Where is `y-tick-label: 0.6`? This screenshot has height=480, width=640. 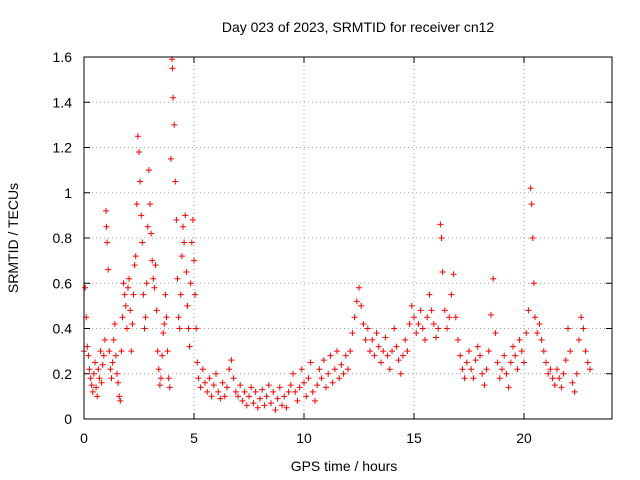 y-tick-label: 0.6 is located at coordinates (63, 283).